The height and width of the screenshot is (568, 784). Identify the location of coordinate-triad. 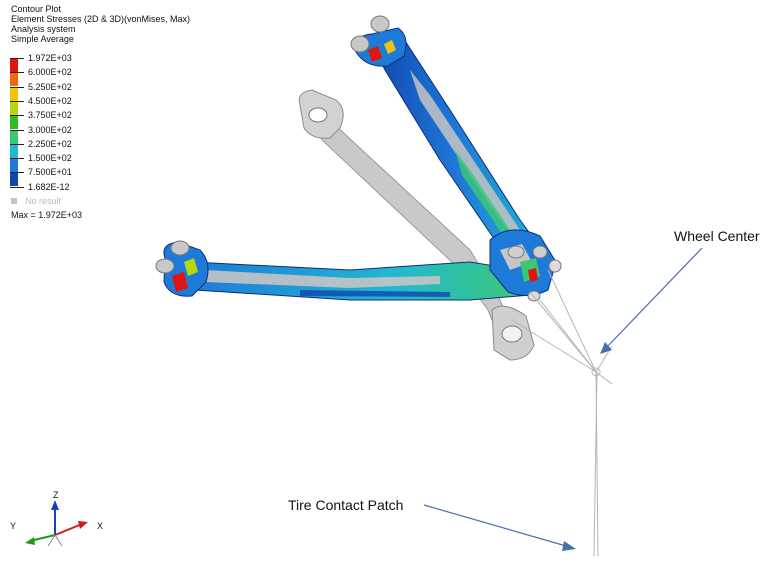
(56, 523).